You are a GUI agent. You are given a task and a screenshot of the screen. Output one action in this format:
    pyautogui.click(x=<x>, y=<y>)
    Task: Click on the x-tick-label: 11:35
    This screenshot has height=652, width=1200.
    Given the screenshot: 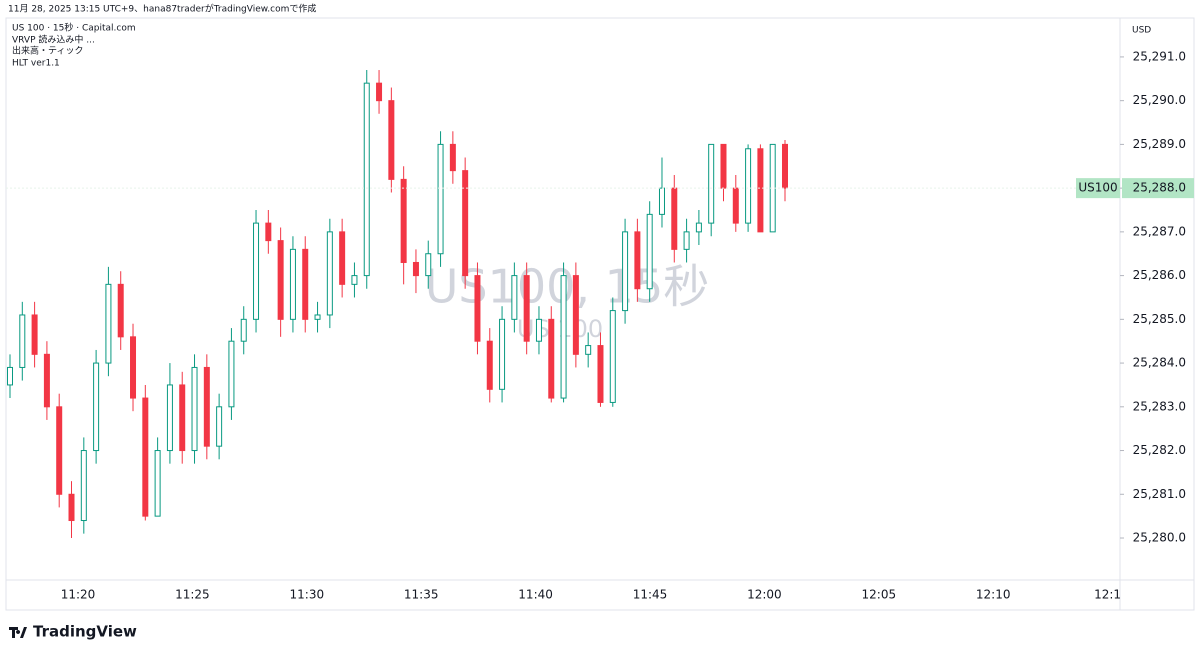 What is the action you would take?
    pyautogui.click(x=421, y=595)
    